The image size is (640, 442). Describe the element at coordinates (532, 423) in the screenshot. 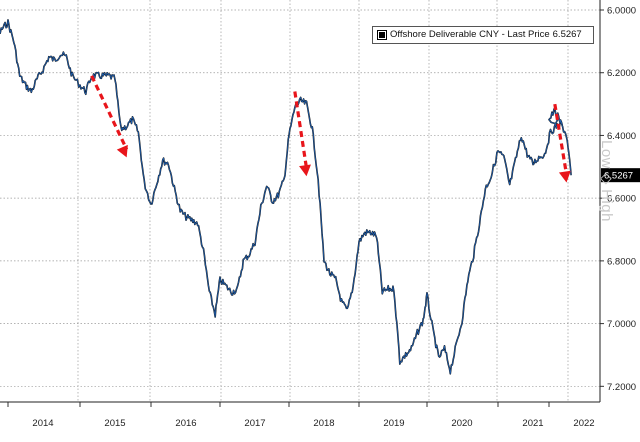

I see `x-tick-label: 2021` at that location.